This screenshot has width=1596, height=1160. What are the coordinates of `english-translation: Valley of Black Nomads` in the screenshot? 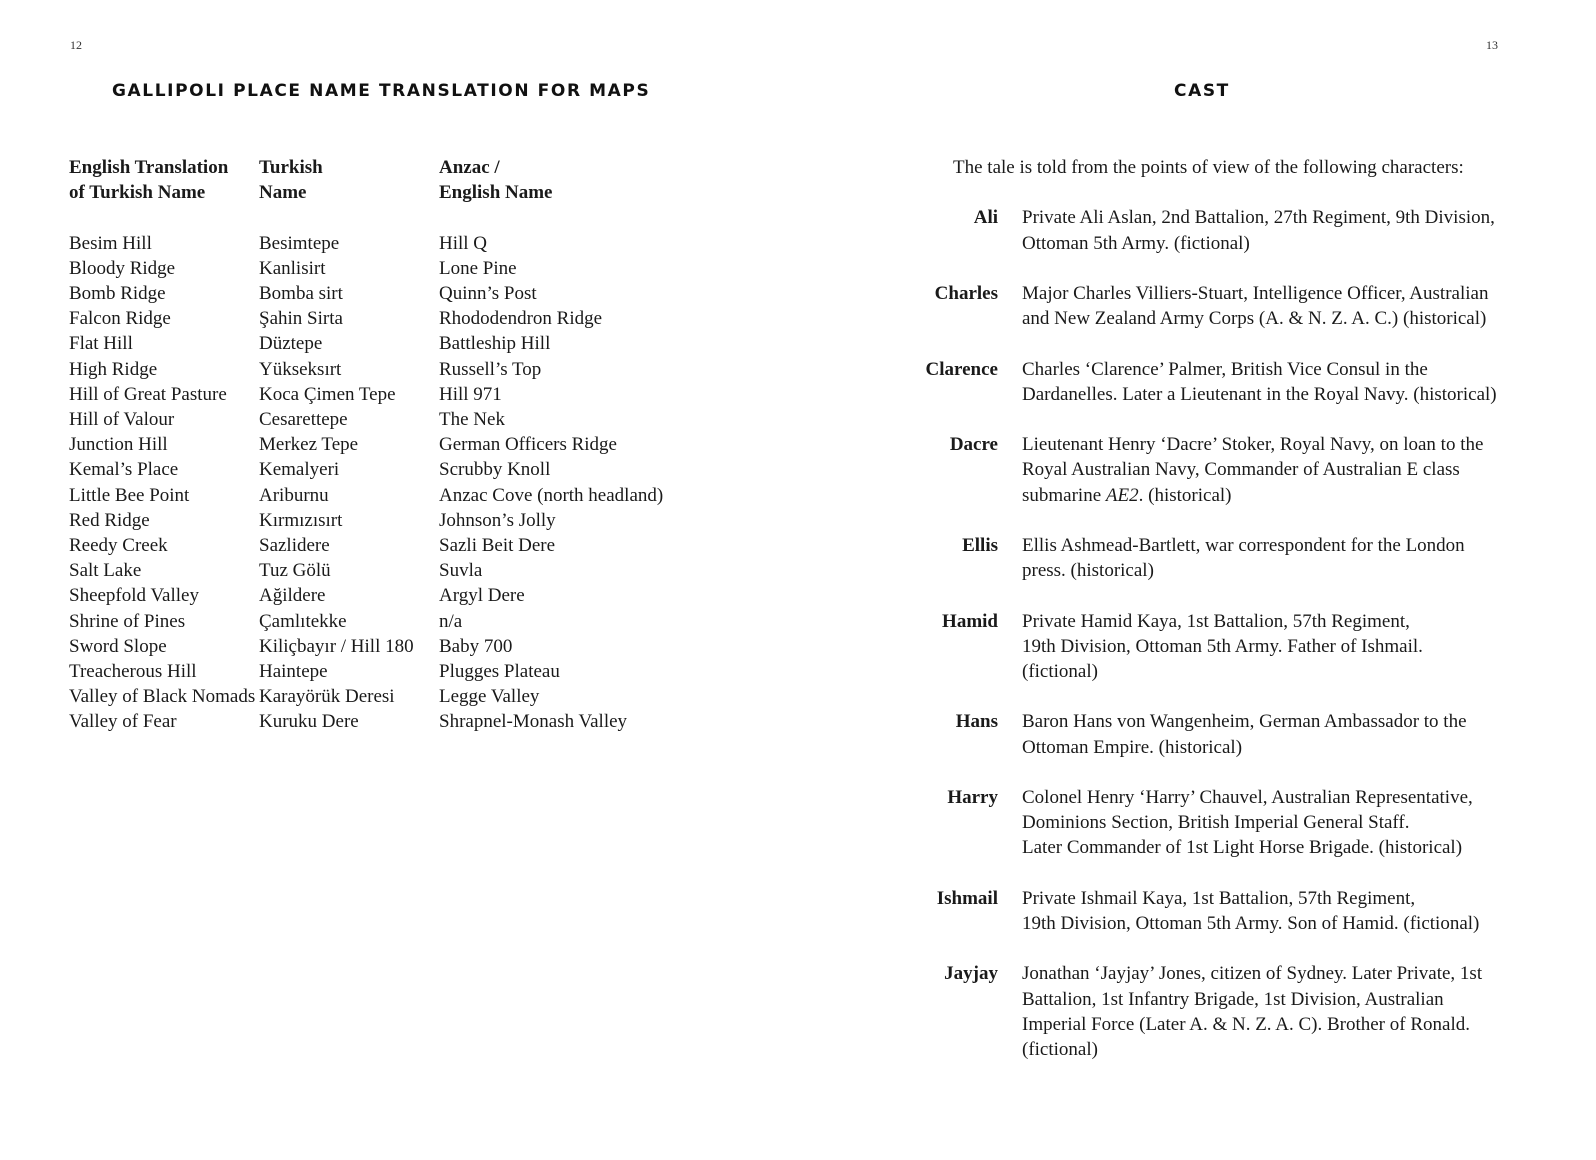 It's located at (162, 697).